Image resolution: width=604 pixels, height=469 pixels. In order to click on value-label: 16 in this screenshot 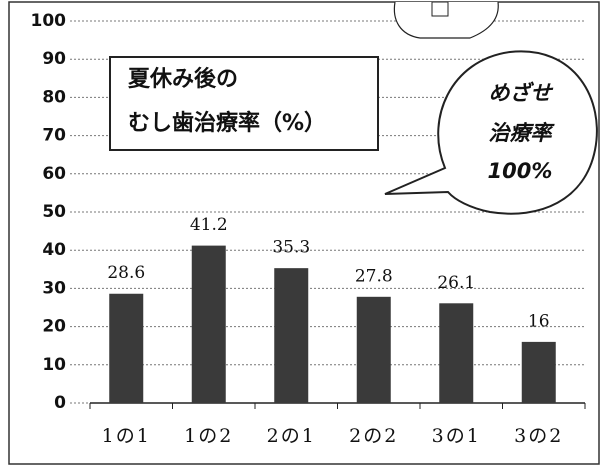, I will do `click(539, 321)`.